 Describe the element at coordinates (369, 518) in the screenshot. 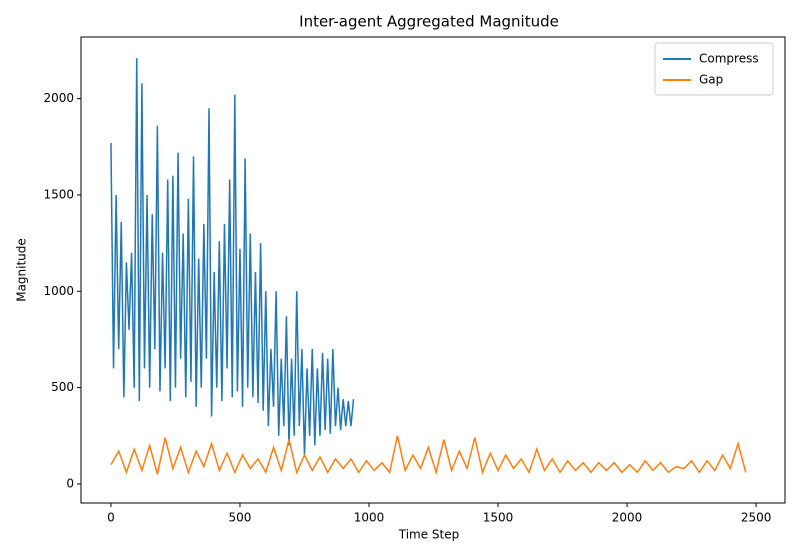

I see `x-tick-label: 1000` at that location.